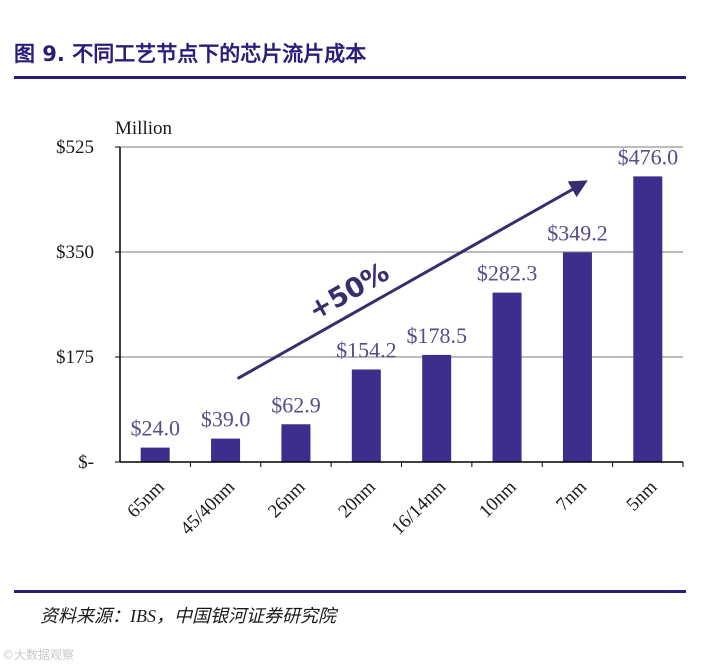 The height and width of the screenshot is (668, 713). Describe the element at coordinates (407, 282) in the screenshot. I see `growth-arrow` at that location.